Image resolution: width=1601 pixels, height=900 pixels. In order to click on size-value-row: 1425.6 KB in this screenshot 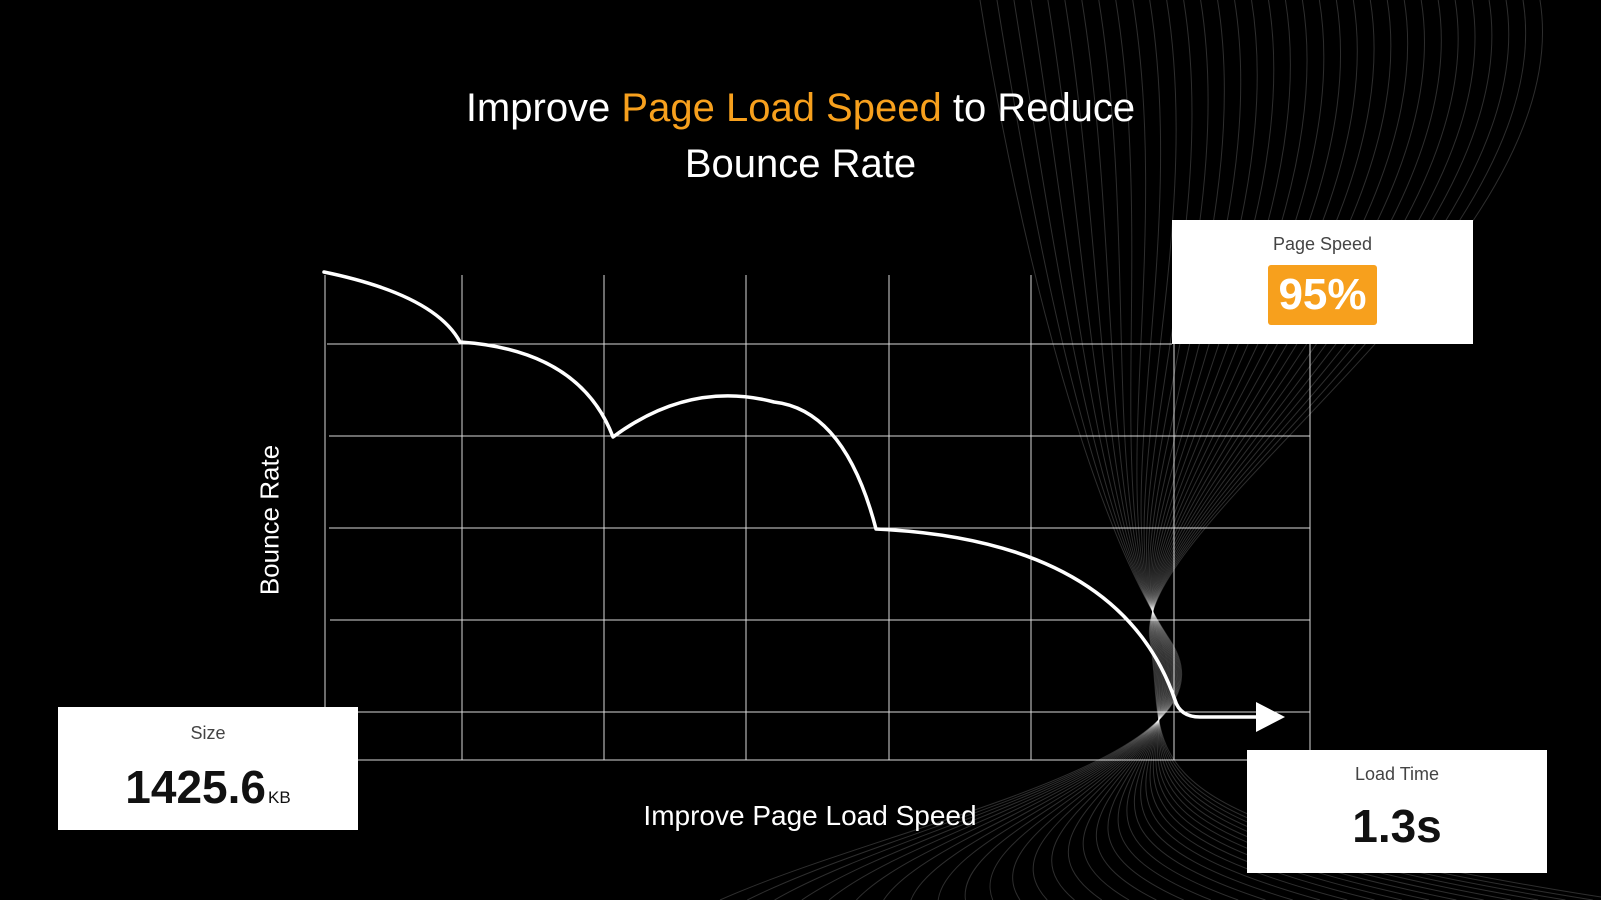, I will do `click(208, 787)`.